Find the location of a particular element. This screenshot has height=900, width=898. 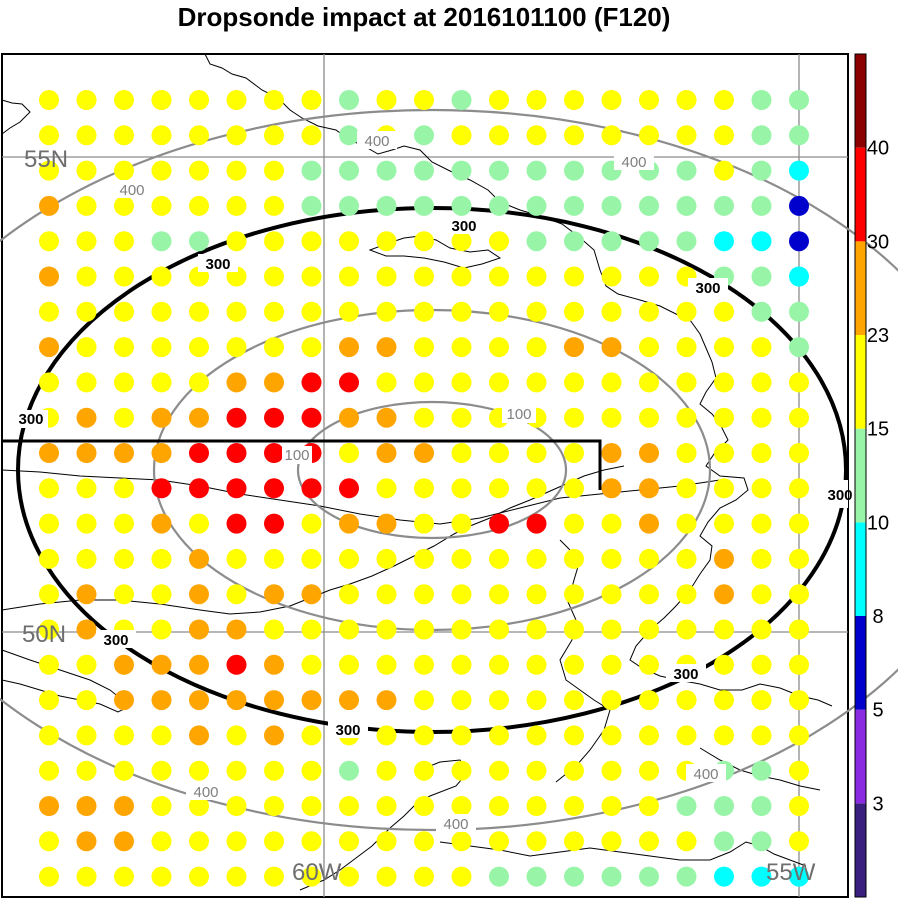

contour-label-400f: 400 is located at coordinates (705, 774).